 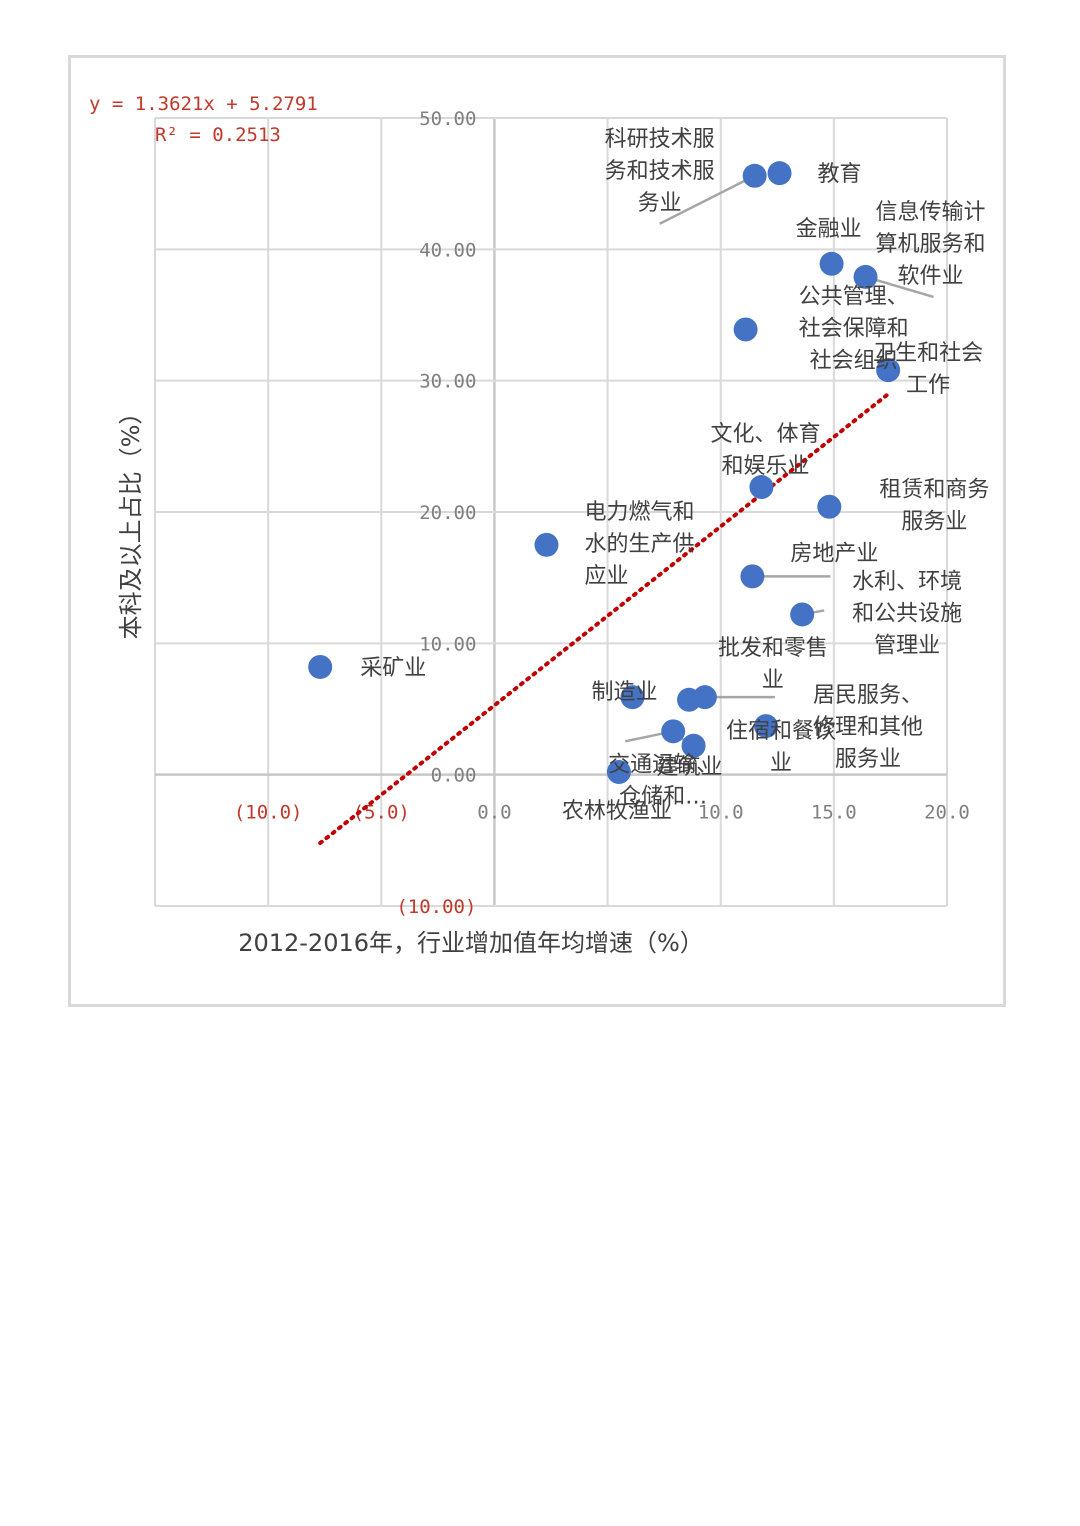 I want to click on point-label: 租赁和商务服务业, so click(x=934, y=506).